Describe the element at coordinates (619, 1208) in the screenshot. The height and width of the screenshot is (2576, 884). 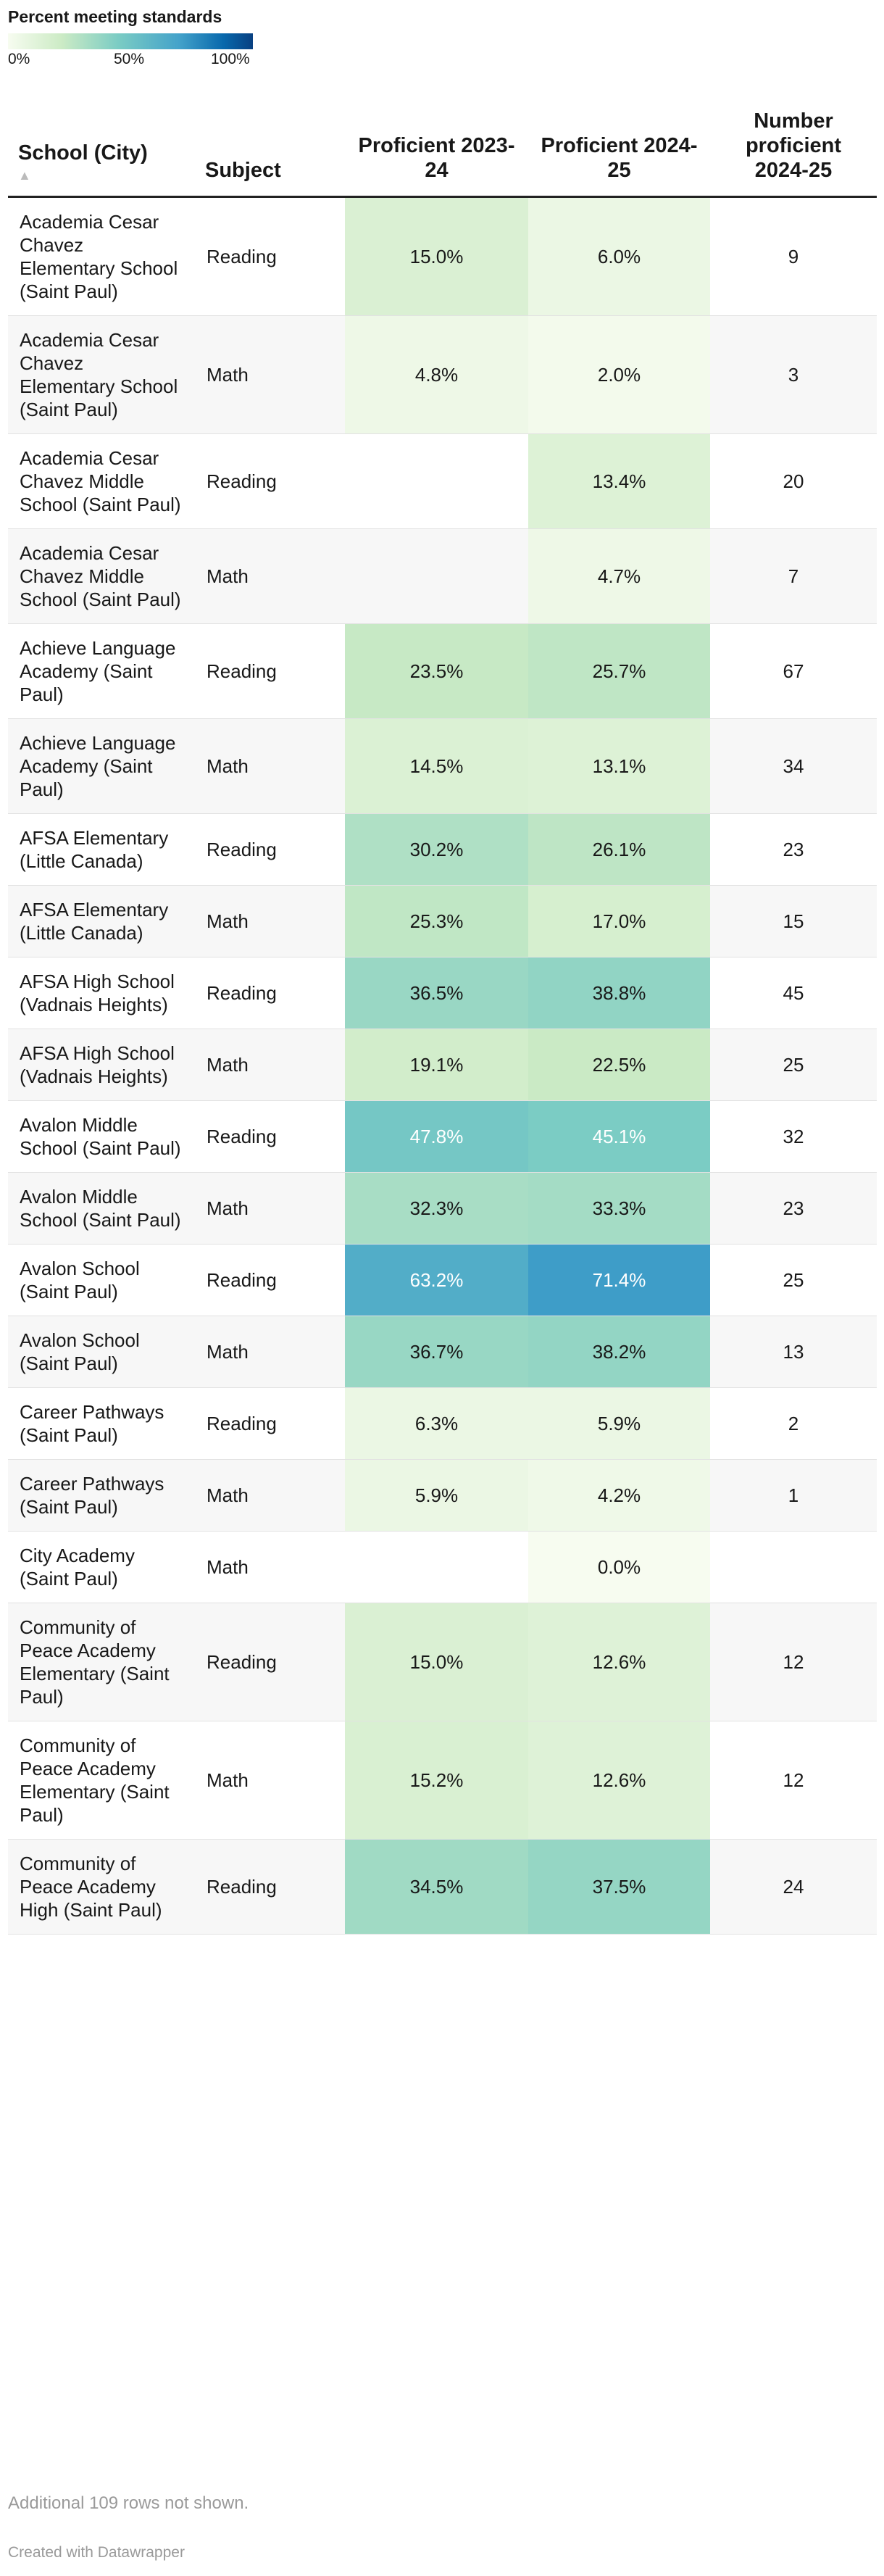
I see `cell-proficient-2024-25: 33.3%` at that location.